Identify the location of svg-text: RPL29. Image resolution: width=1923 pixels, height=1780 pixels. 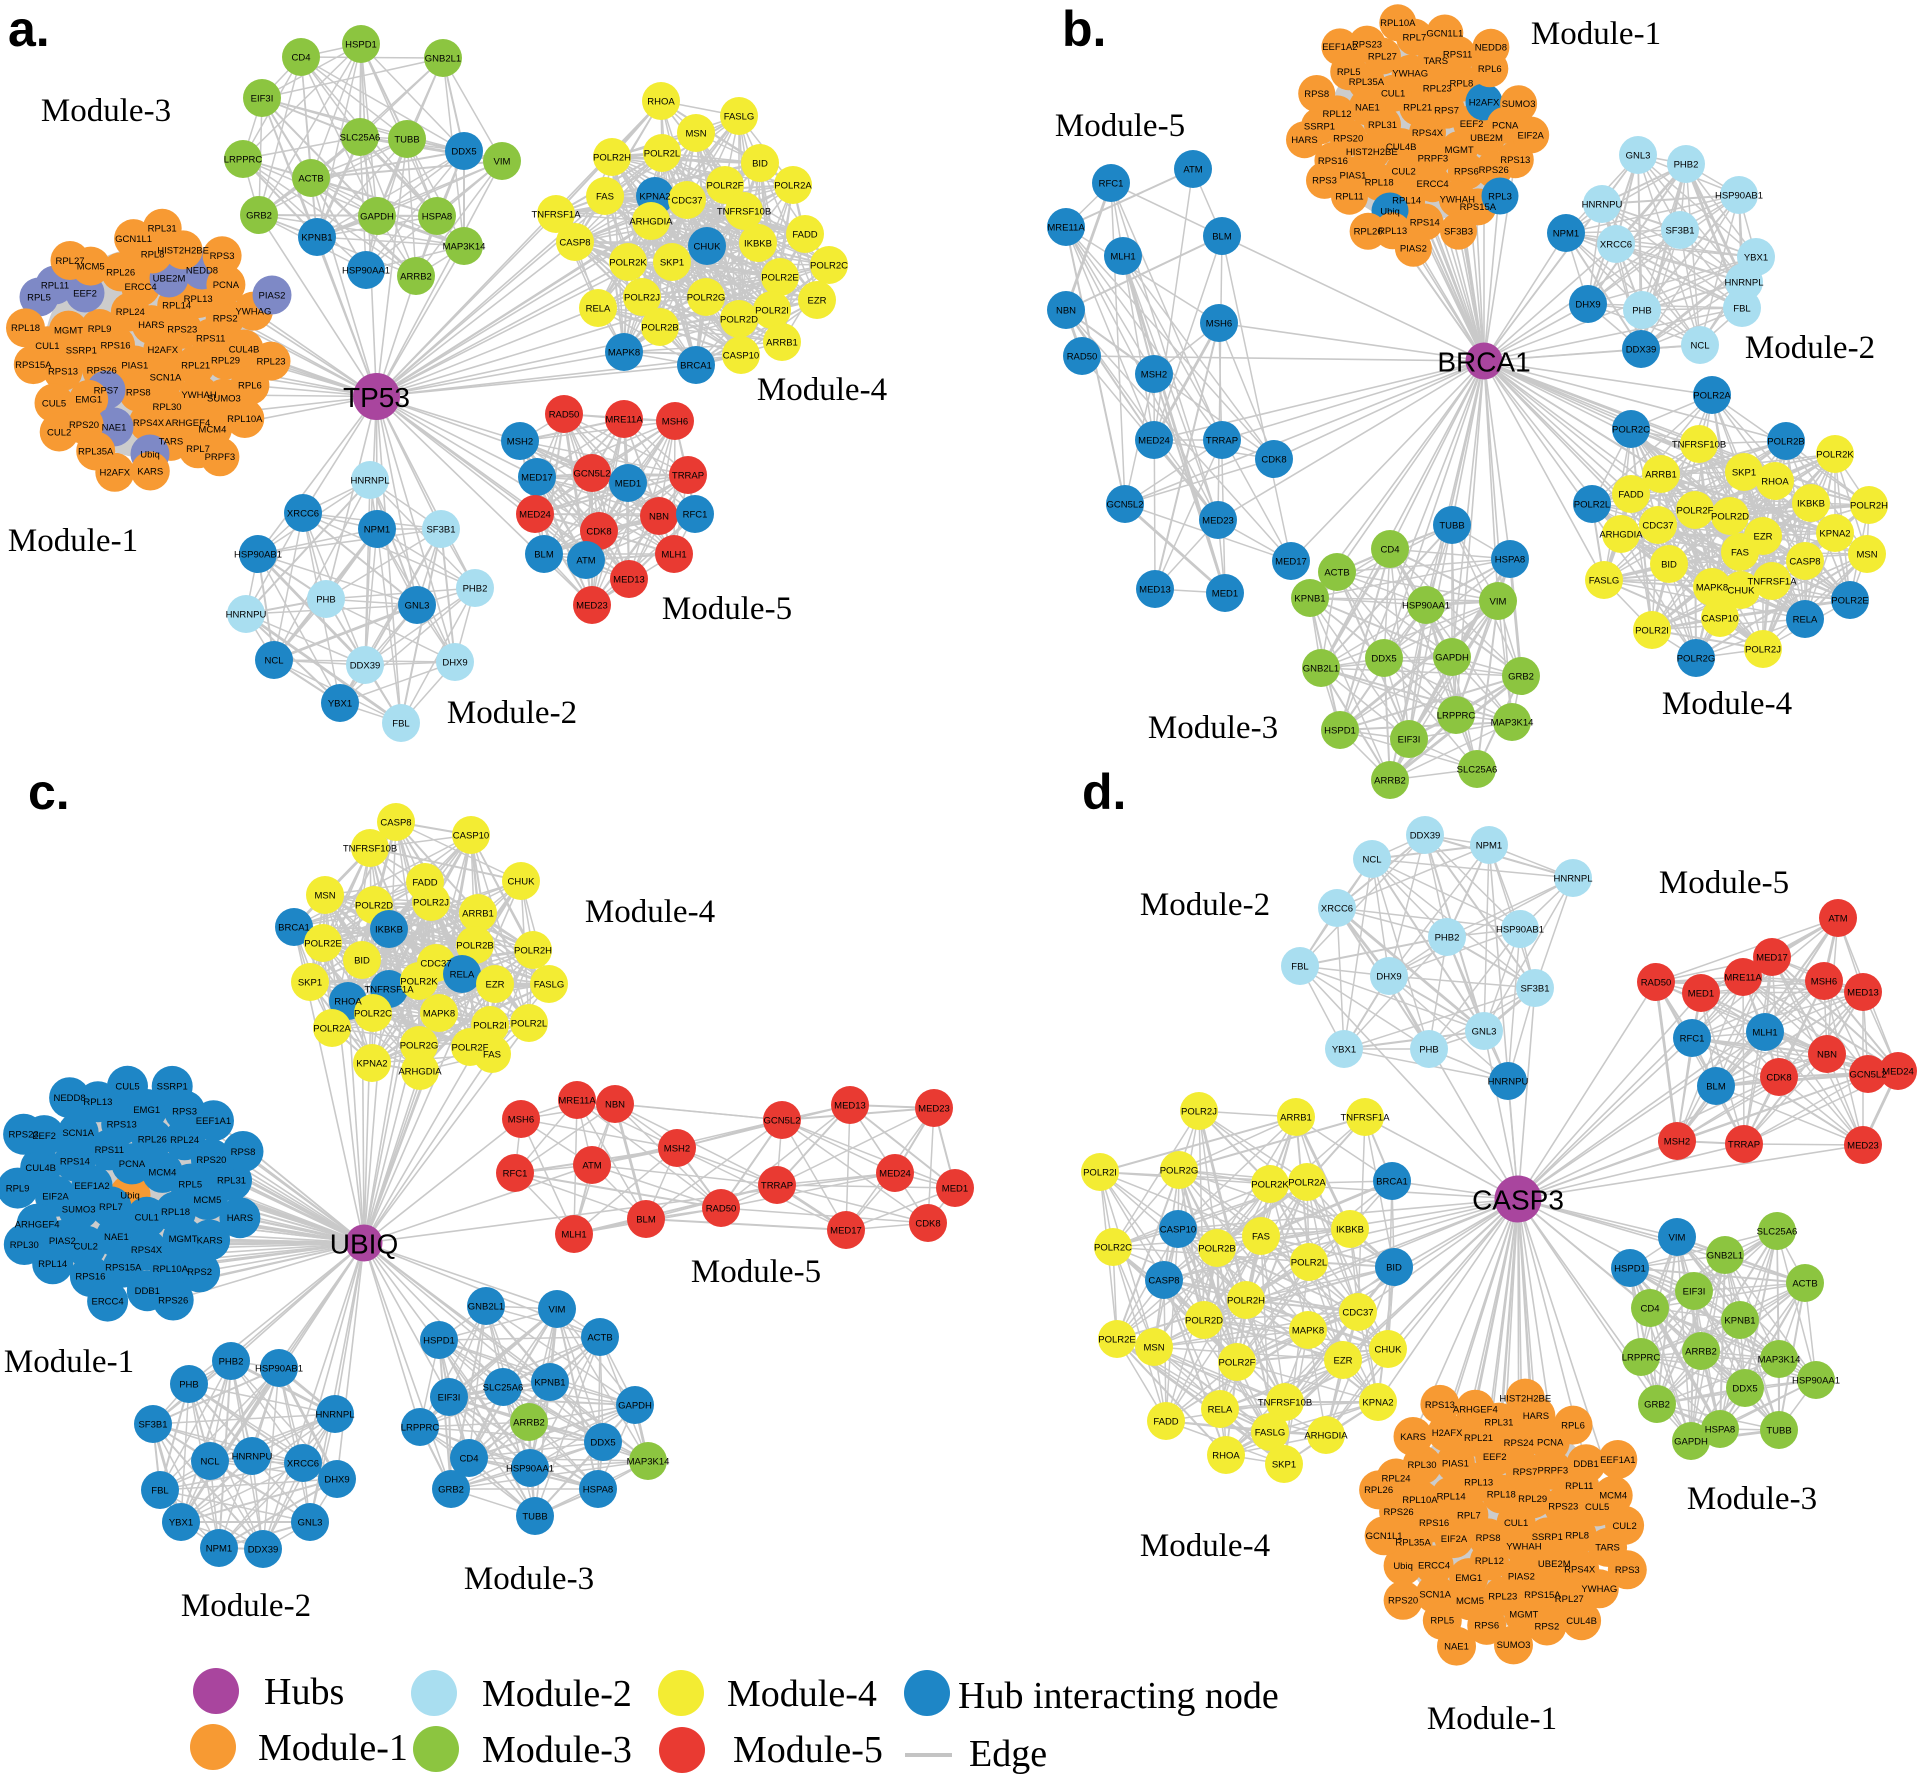
(1532, 1499).